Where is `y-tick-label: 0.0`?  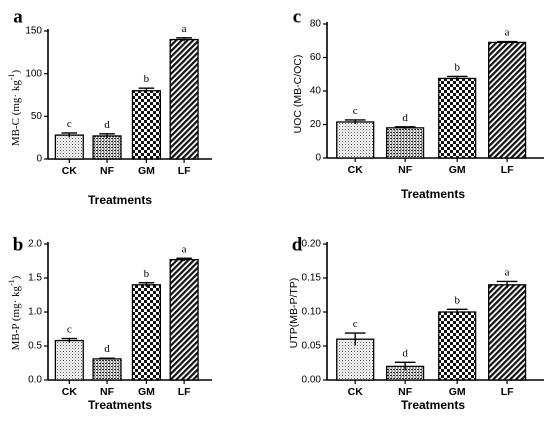
y-tick-label: 0.0 is located at coordinates (35, 380).